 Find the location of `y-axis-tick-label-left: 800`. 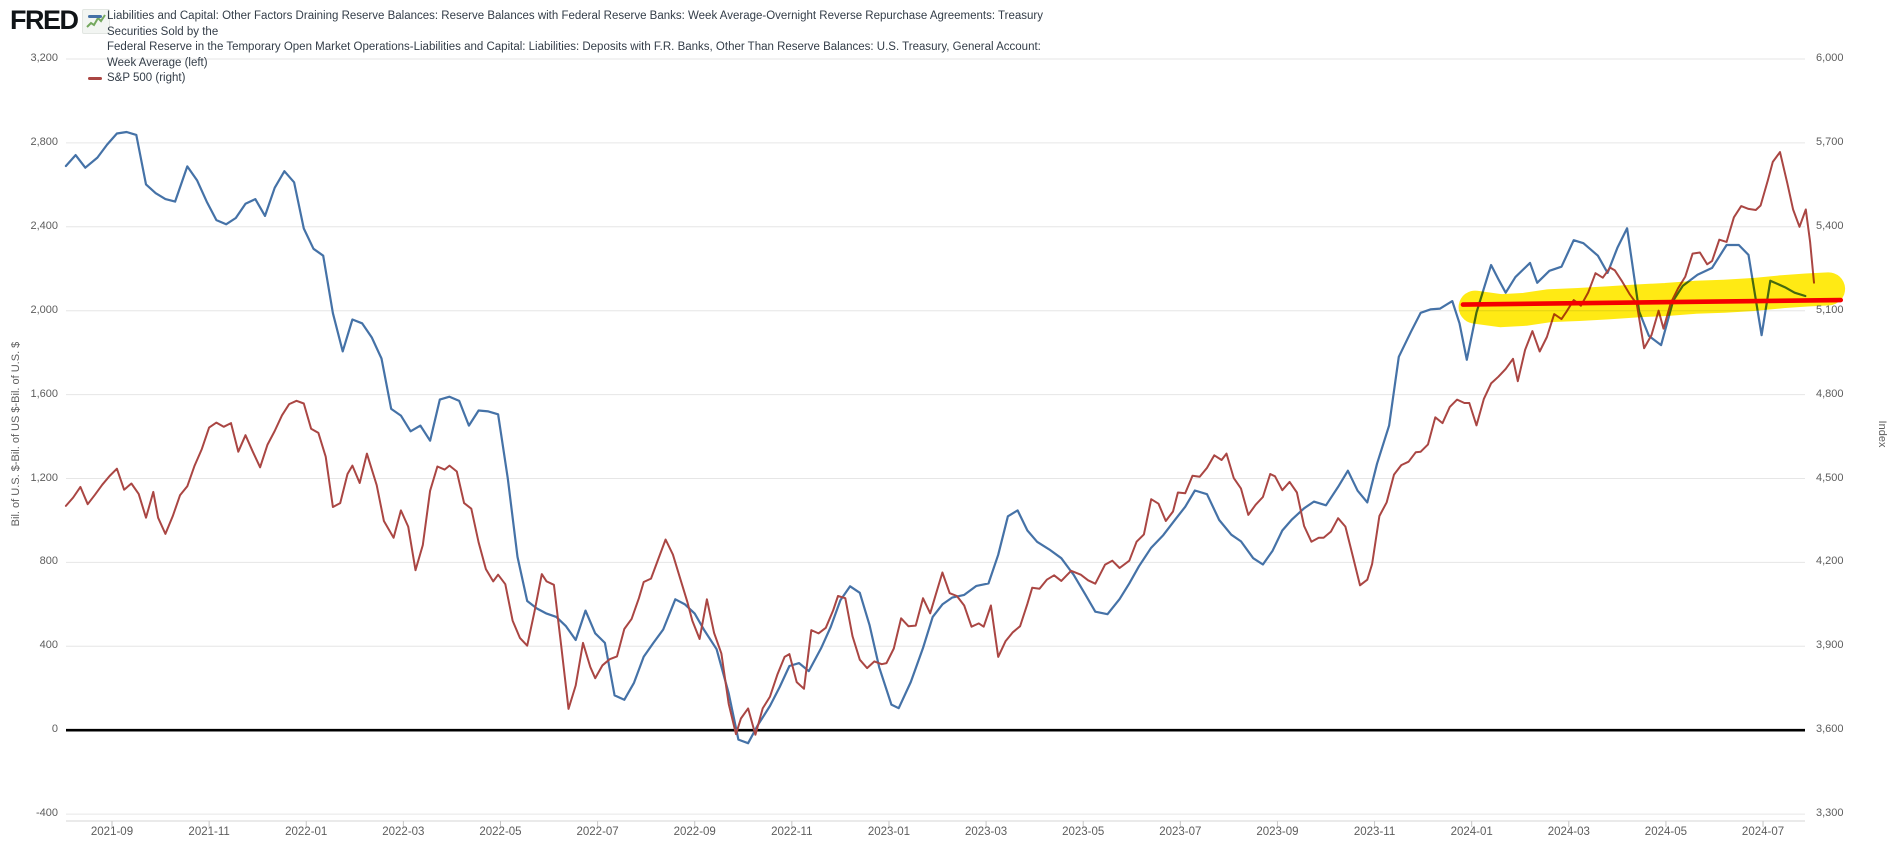

y-axis-tick-label-left: 800 is located at coordinates (48, 561).